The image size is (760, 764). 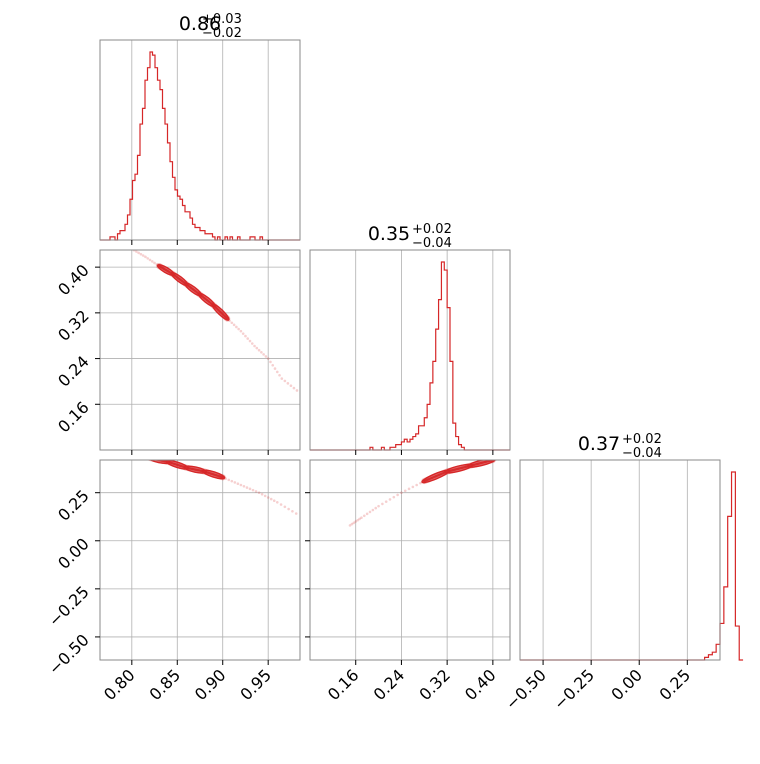 What do you see at coordinates (119, 684) in the screenshot?
I see `xtick-label-p0-0: 0.80` at bounding box center [119, 684].